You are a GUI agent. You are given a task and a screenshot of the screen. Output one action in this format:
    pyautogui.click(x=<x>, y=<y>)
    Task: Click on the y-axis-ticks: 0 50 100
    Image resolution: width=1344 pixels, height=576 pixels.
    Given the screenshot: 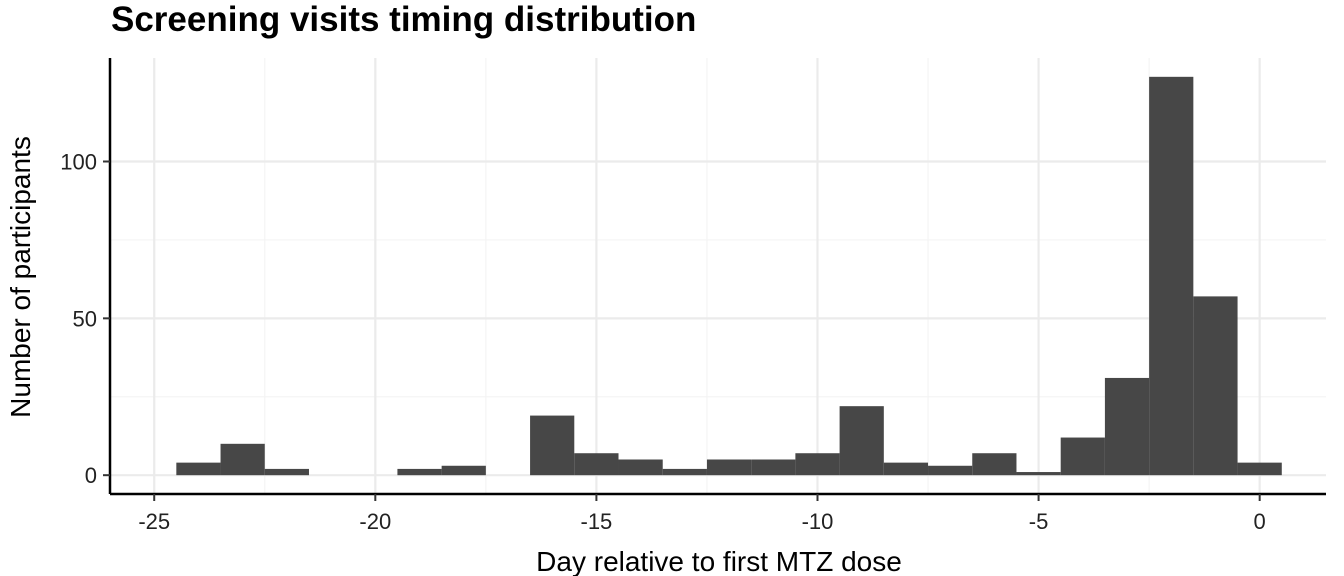 What is the action you would take?
    pyautogui.click(x=85, y=319)
    